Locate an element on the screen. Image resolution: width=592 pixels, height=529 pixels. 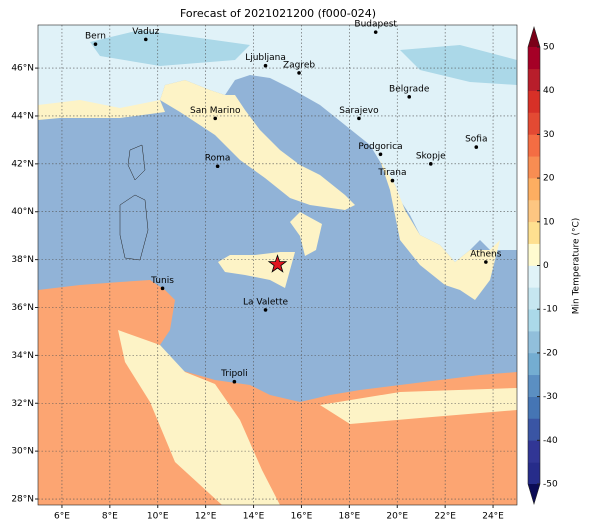
city-label: Belgrade is located at coordinates (409, 89).